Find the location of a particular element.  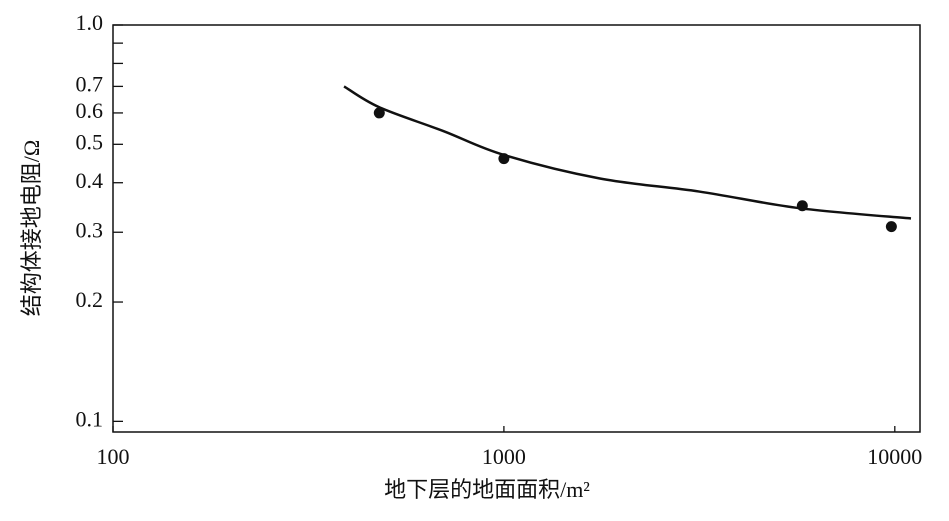

y-tick-label: 0.3 is located at coordinates (90, 229).